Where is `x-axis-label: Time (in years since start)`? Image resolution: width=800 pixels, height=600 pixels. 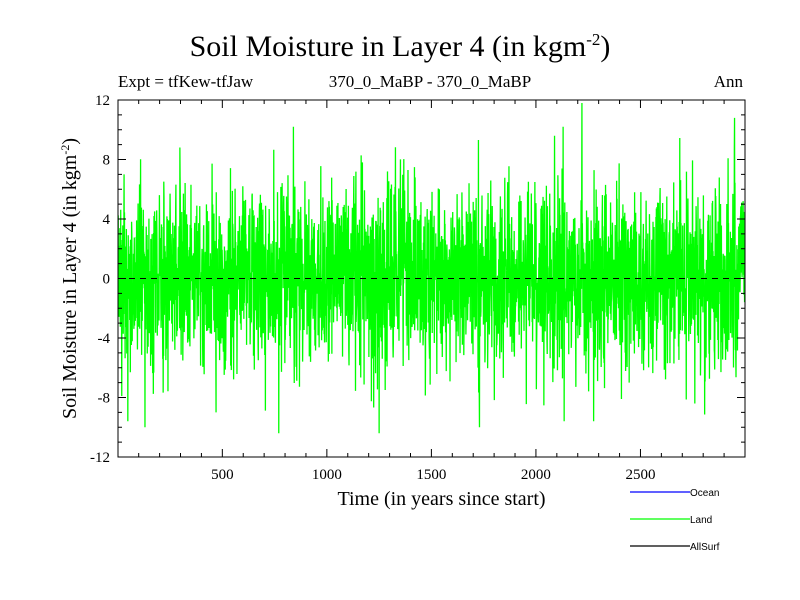
x-axis-label: Time (in years since start) is located at coordinates (441, 499).